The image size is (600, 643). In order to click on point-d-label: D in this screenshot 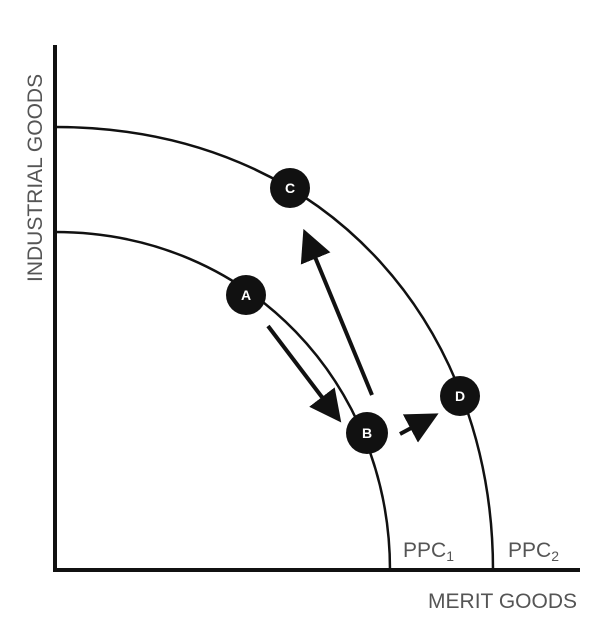, I will do `click(460, 396)`.